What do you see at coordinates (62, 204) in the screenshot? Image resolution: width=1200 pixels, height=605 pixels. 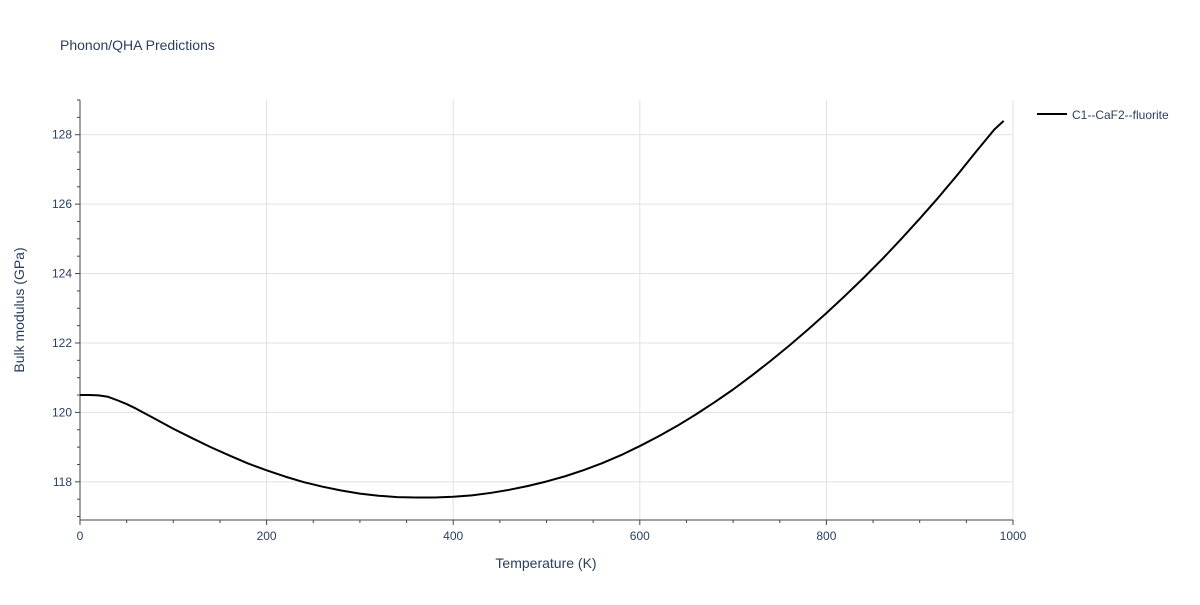 I see `y-tick-label: 126` at bounding box center [62, 204].